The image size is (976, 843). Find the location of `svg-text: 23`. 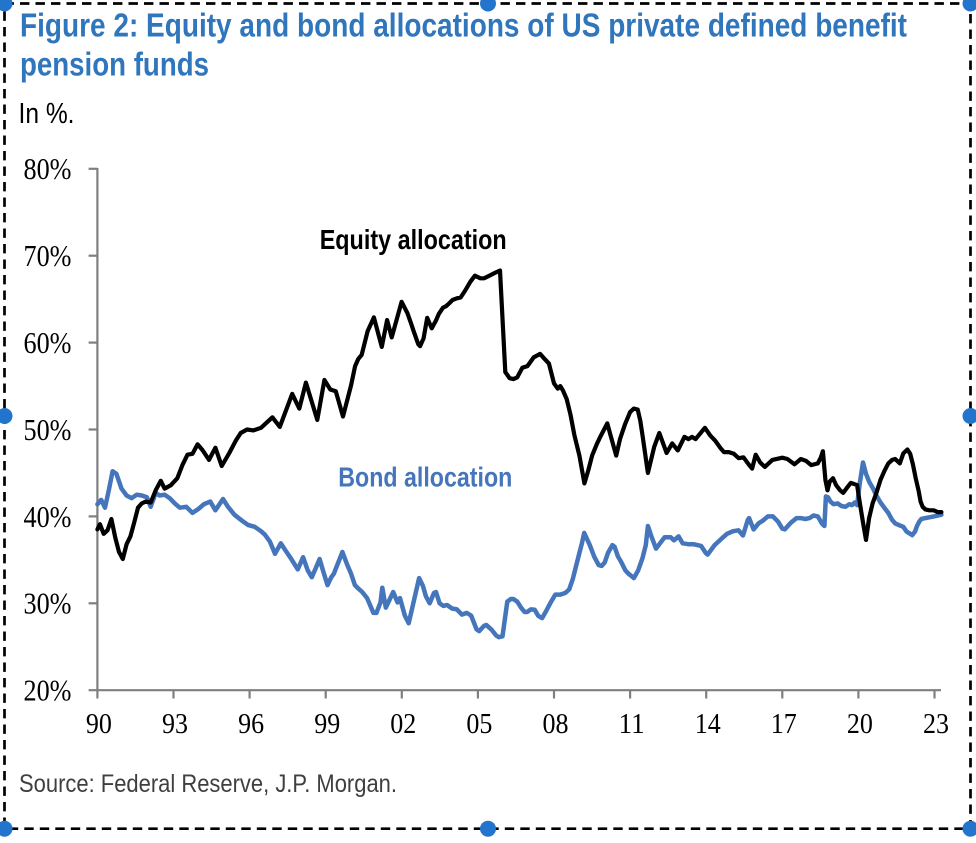

svg-text: 23 is located at coordinates (936, 724).